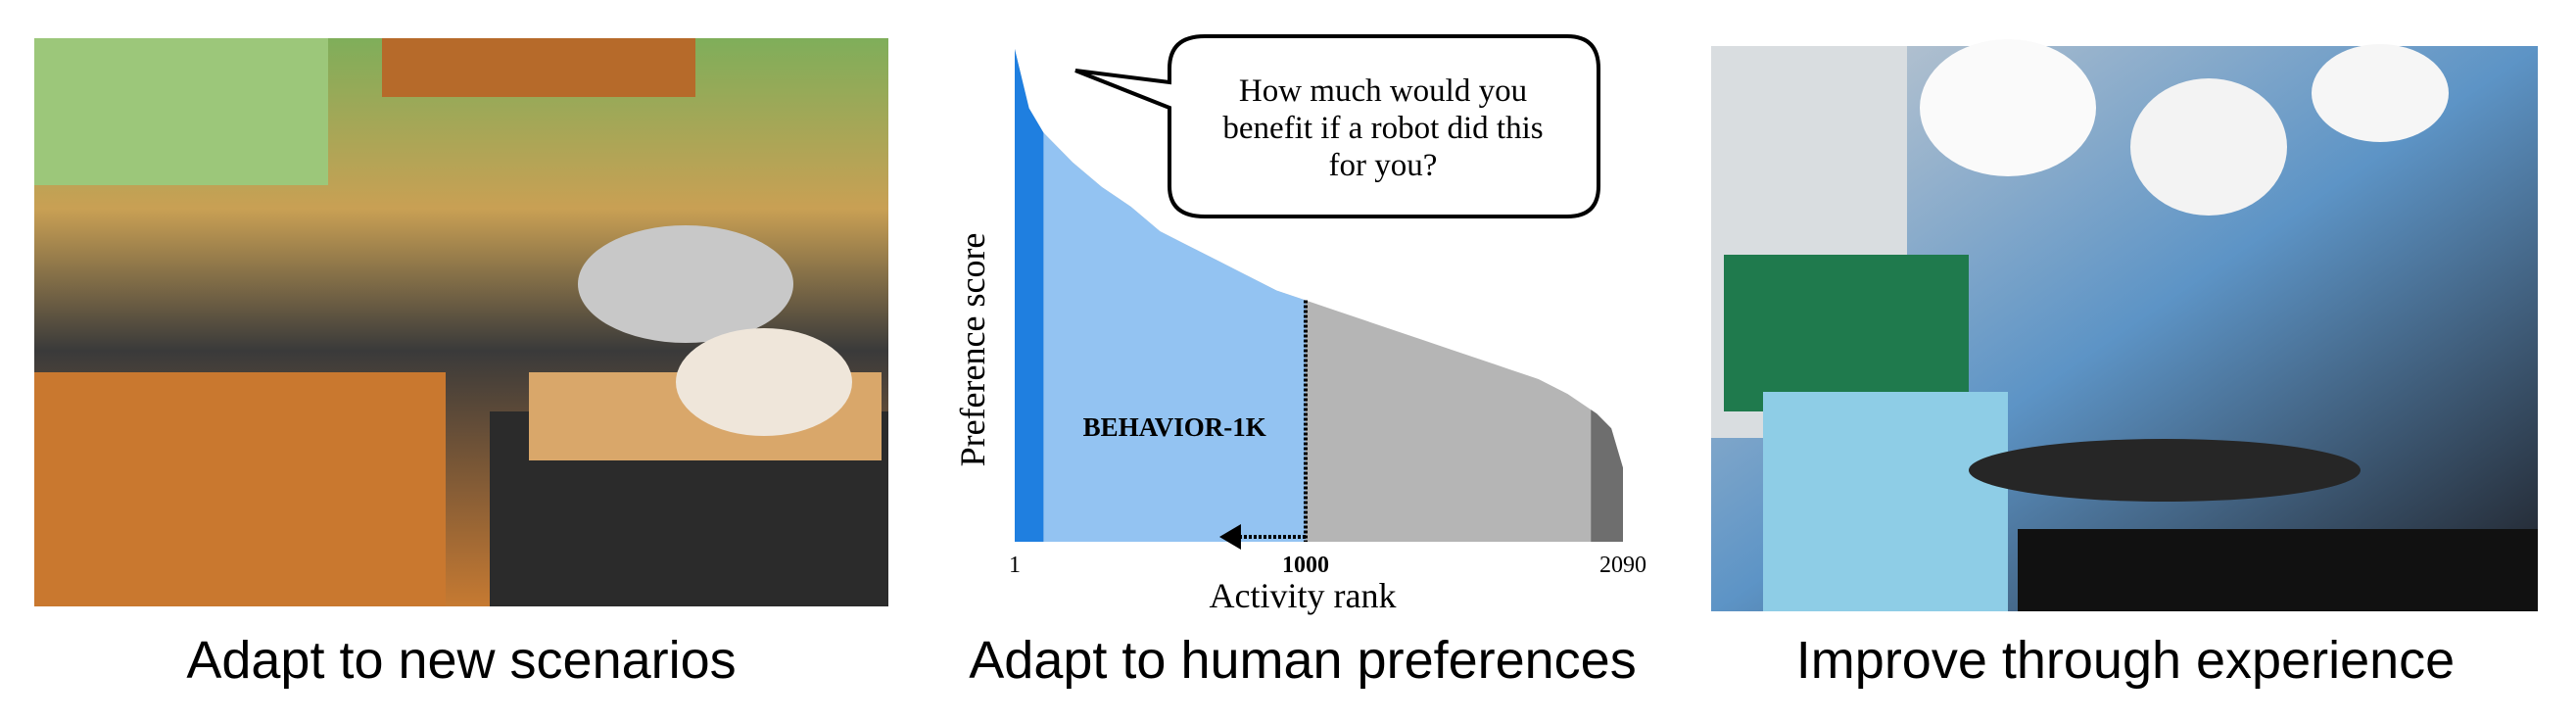  What do you see at coordinates (1623, 565) in the screenshot?
I see `x-tick-label: 2090` at bounding box center [1623, 565].